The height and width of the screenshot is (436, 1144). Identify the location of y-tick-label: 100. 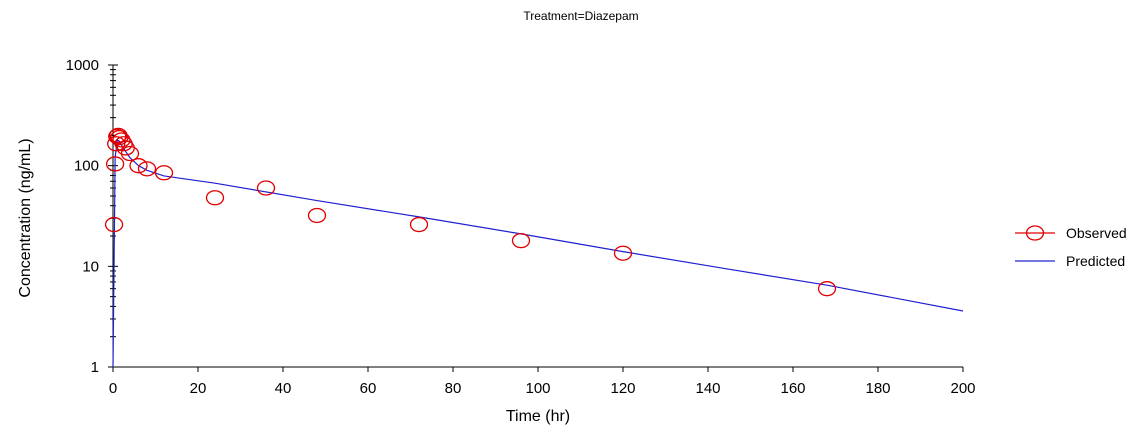
(86, 166).